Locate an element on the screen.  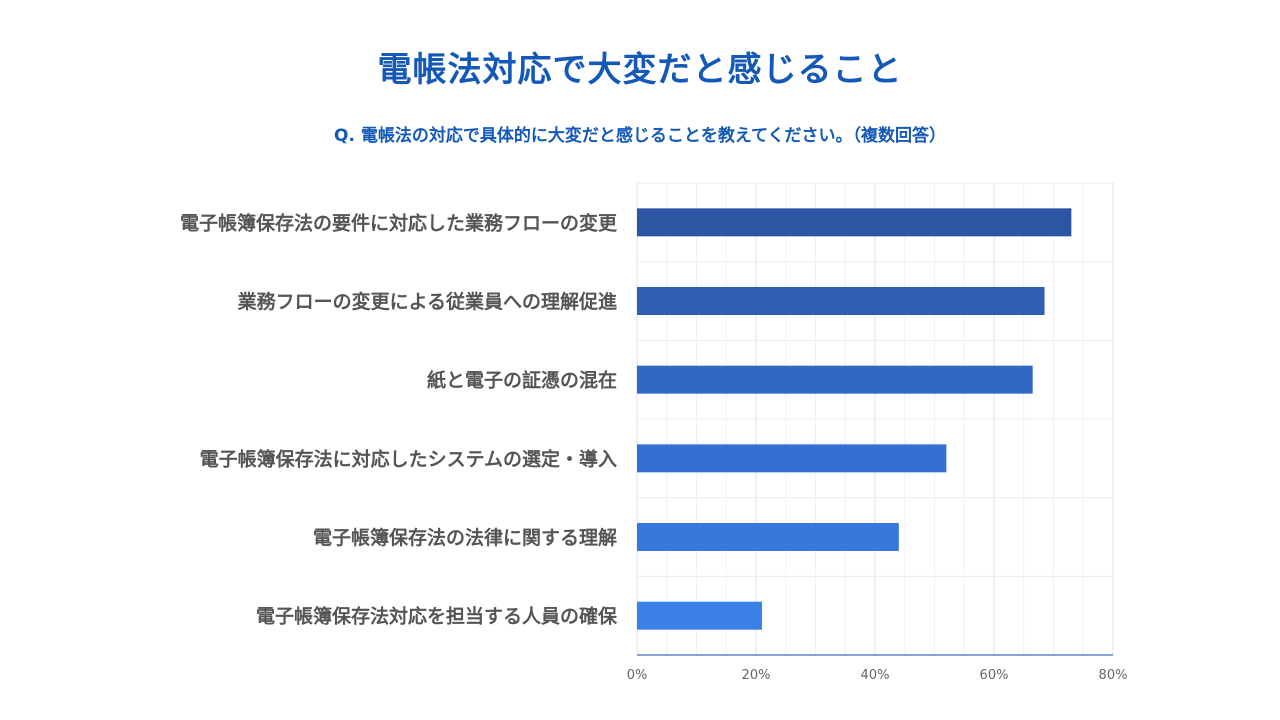
category-label: 電子帳簿保存法対応を担当する人員の確保 is located at coordinates (437, 616).